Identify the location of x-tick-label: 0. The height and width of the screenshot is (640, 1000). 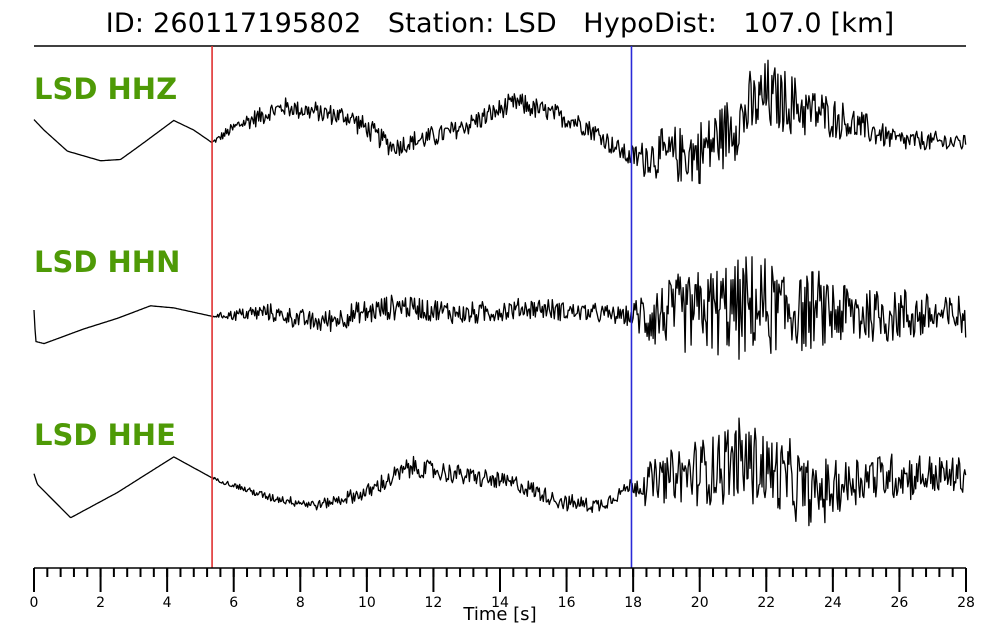
(34, 603).